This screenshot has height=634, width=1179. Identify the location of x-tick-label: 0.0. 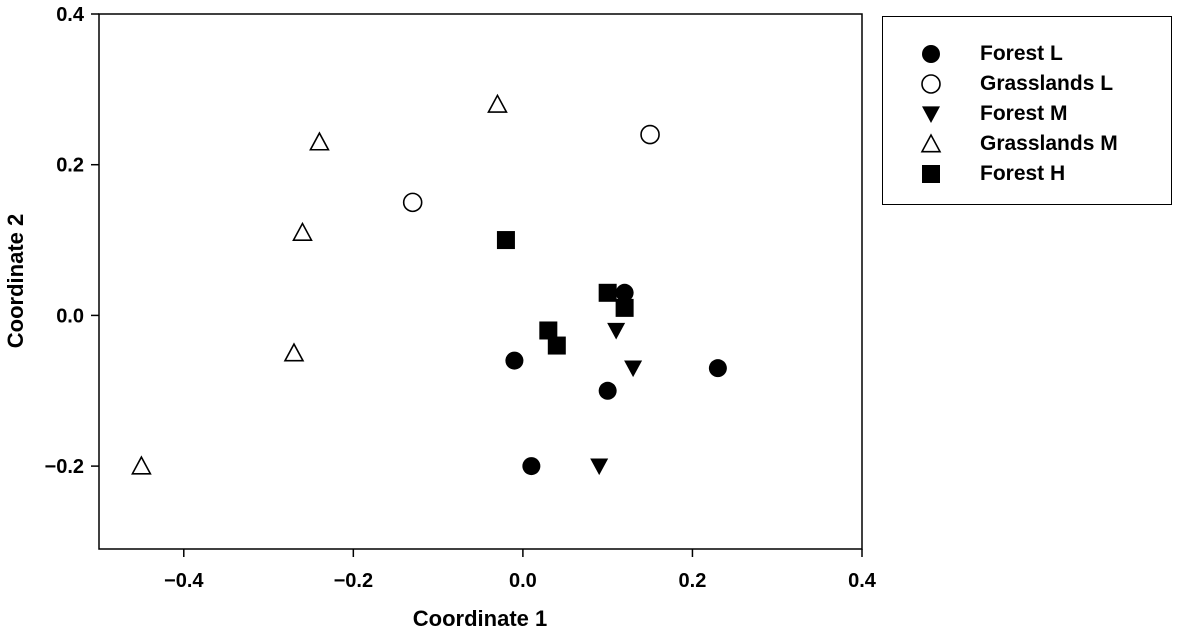
(523, 581).